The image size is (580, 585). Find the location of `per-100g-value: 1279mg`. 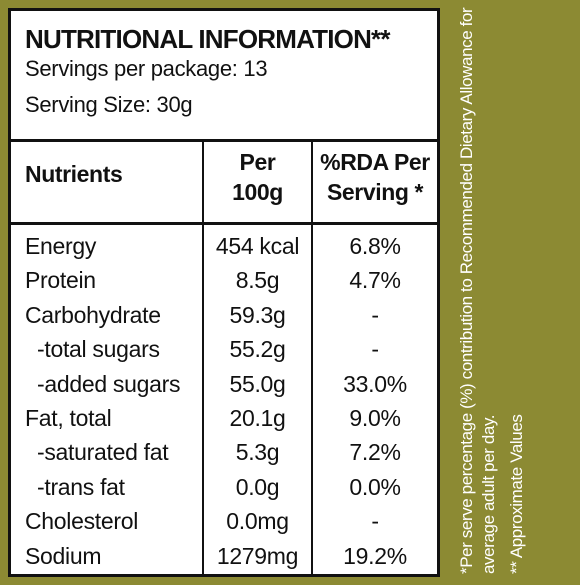

per-100g-value: 1279mg is located at coordinates (257, 555).